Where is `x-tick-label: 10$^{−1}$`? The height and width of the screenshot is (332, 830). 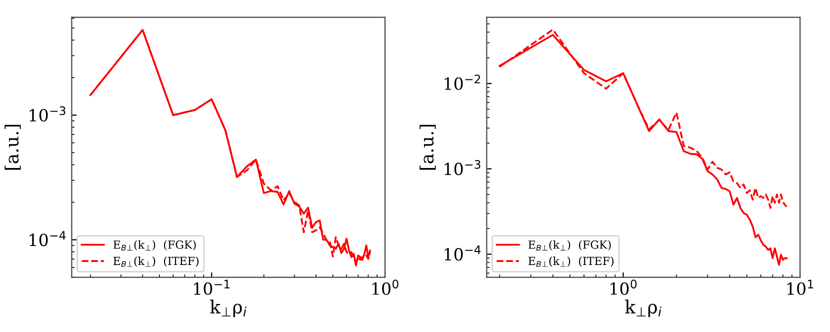 x-tick-label: 10$^{−1}$ is located at coordinates (212, 287).